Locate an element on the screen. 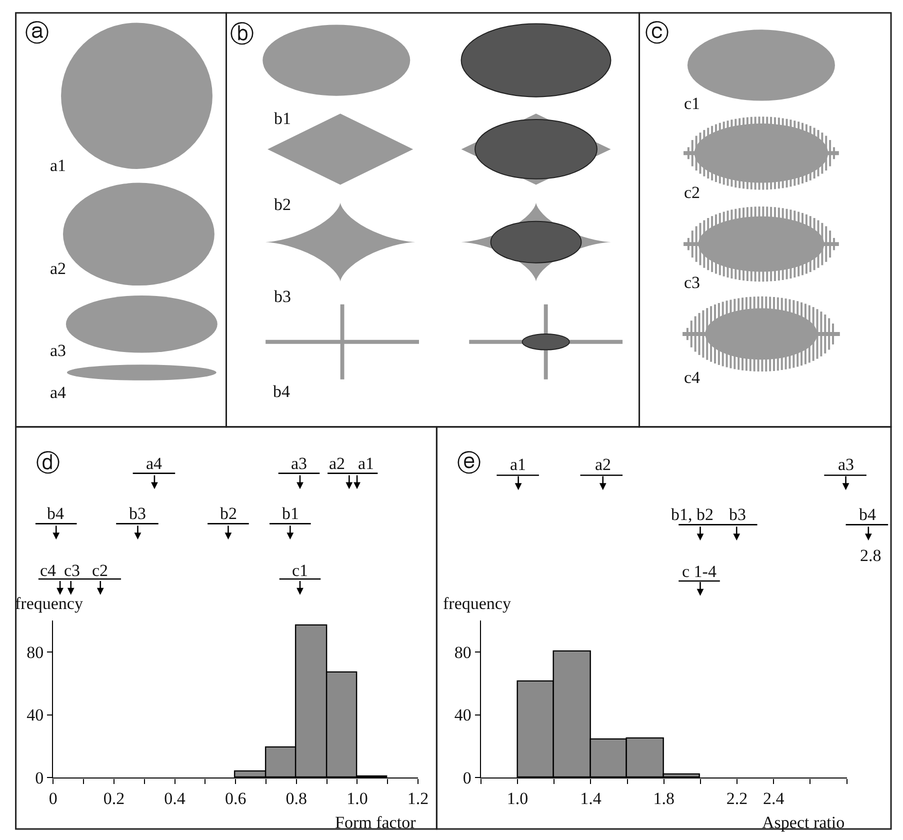 The width and height of the screenshot is (903, 840). x-tick-label: 2.2 is located at coordinates (737, 798).